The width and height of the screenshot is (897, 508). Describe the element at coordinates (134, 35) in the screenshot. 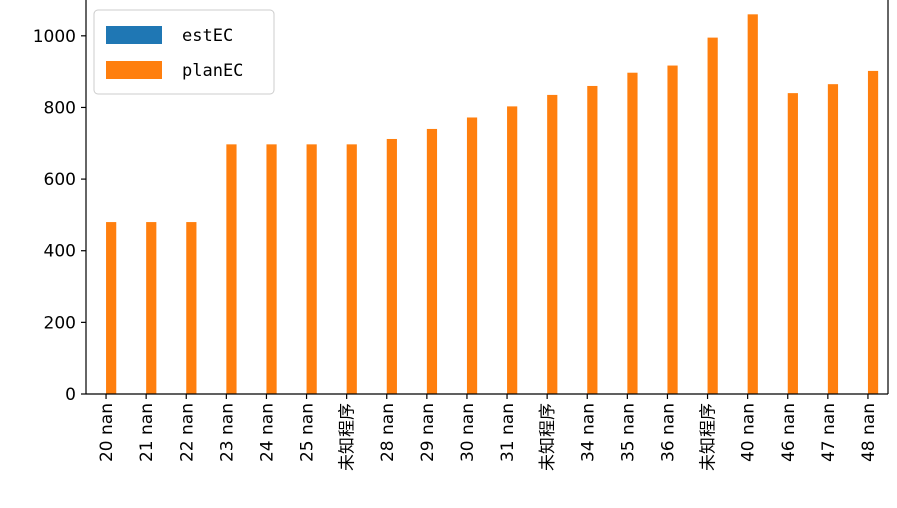

I see `legend-swatch-estEC` at that location.